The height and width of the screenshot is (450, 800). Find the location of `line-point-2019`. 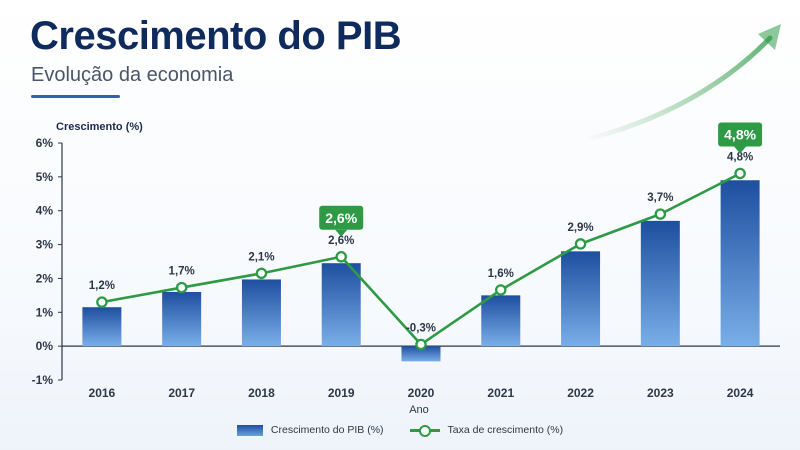

line-point-2019 is located at coordinates (341, 257).